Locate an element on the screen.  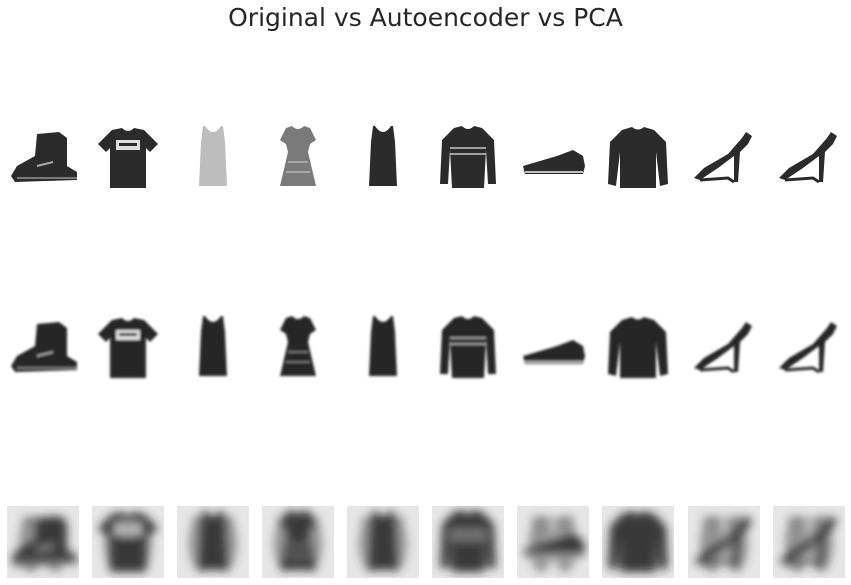
original-image-t-shirt is located at coordinates (128, 158).